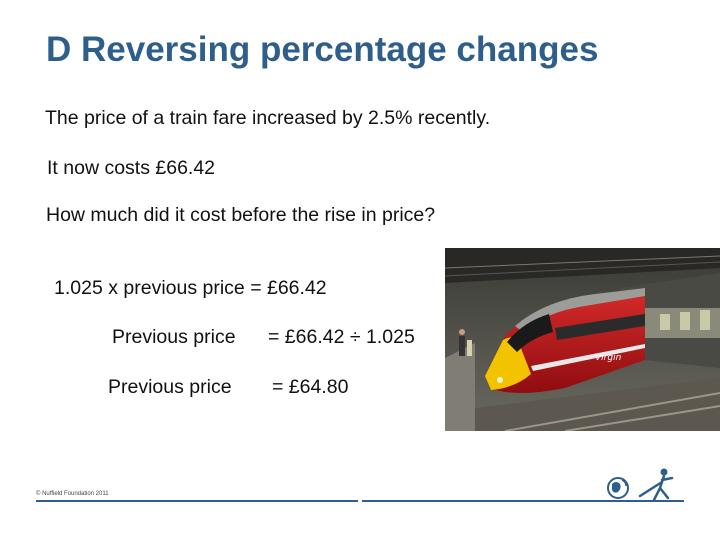 Image resolution: width=720 pixels, height=540 pixels. What do you see at coordinates (190, 288) in the screenshot?
I see `equation-text: 1.025 x previous price = £66.42` at bounding box center [190, 288].